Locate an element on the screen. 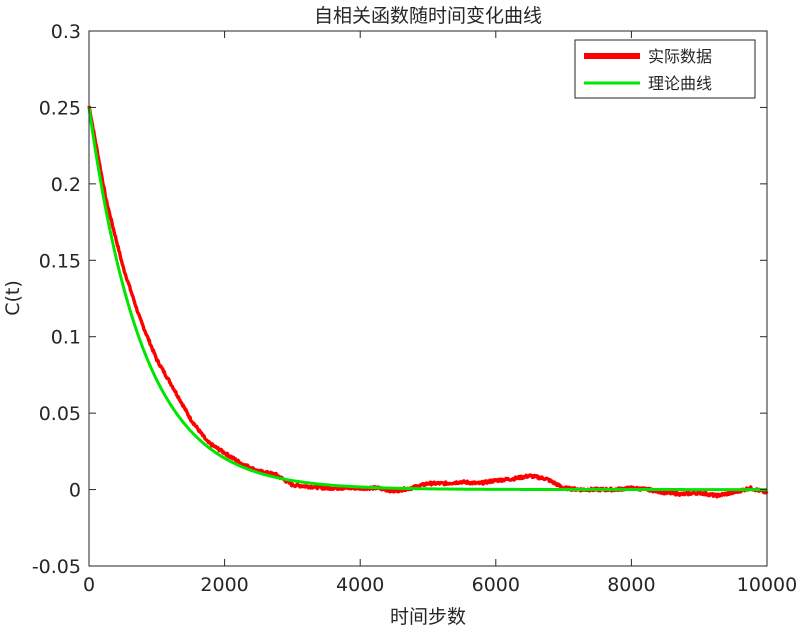 This screenshot has height=630, width=796. y-tick-label: 0.2 is located at coordinates (66, 185).